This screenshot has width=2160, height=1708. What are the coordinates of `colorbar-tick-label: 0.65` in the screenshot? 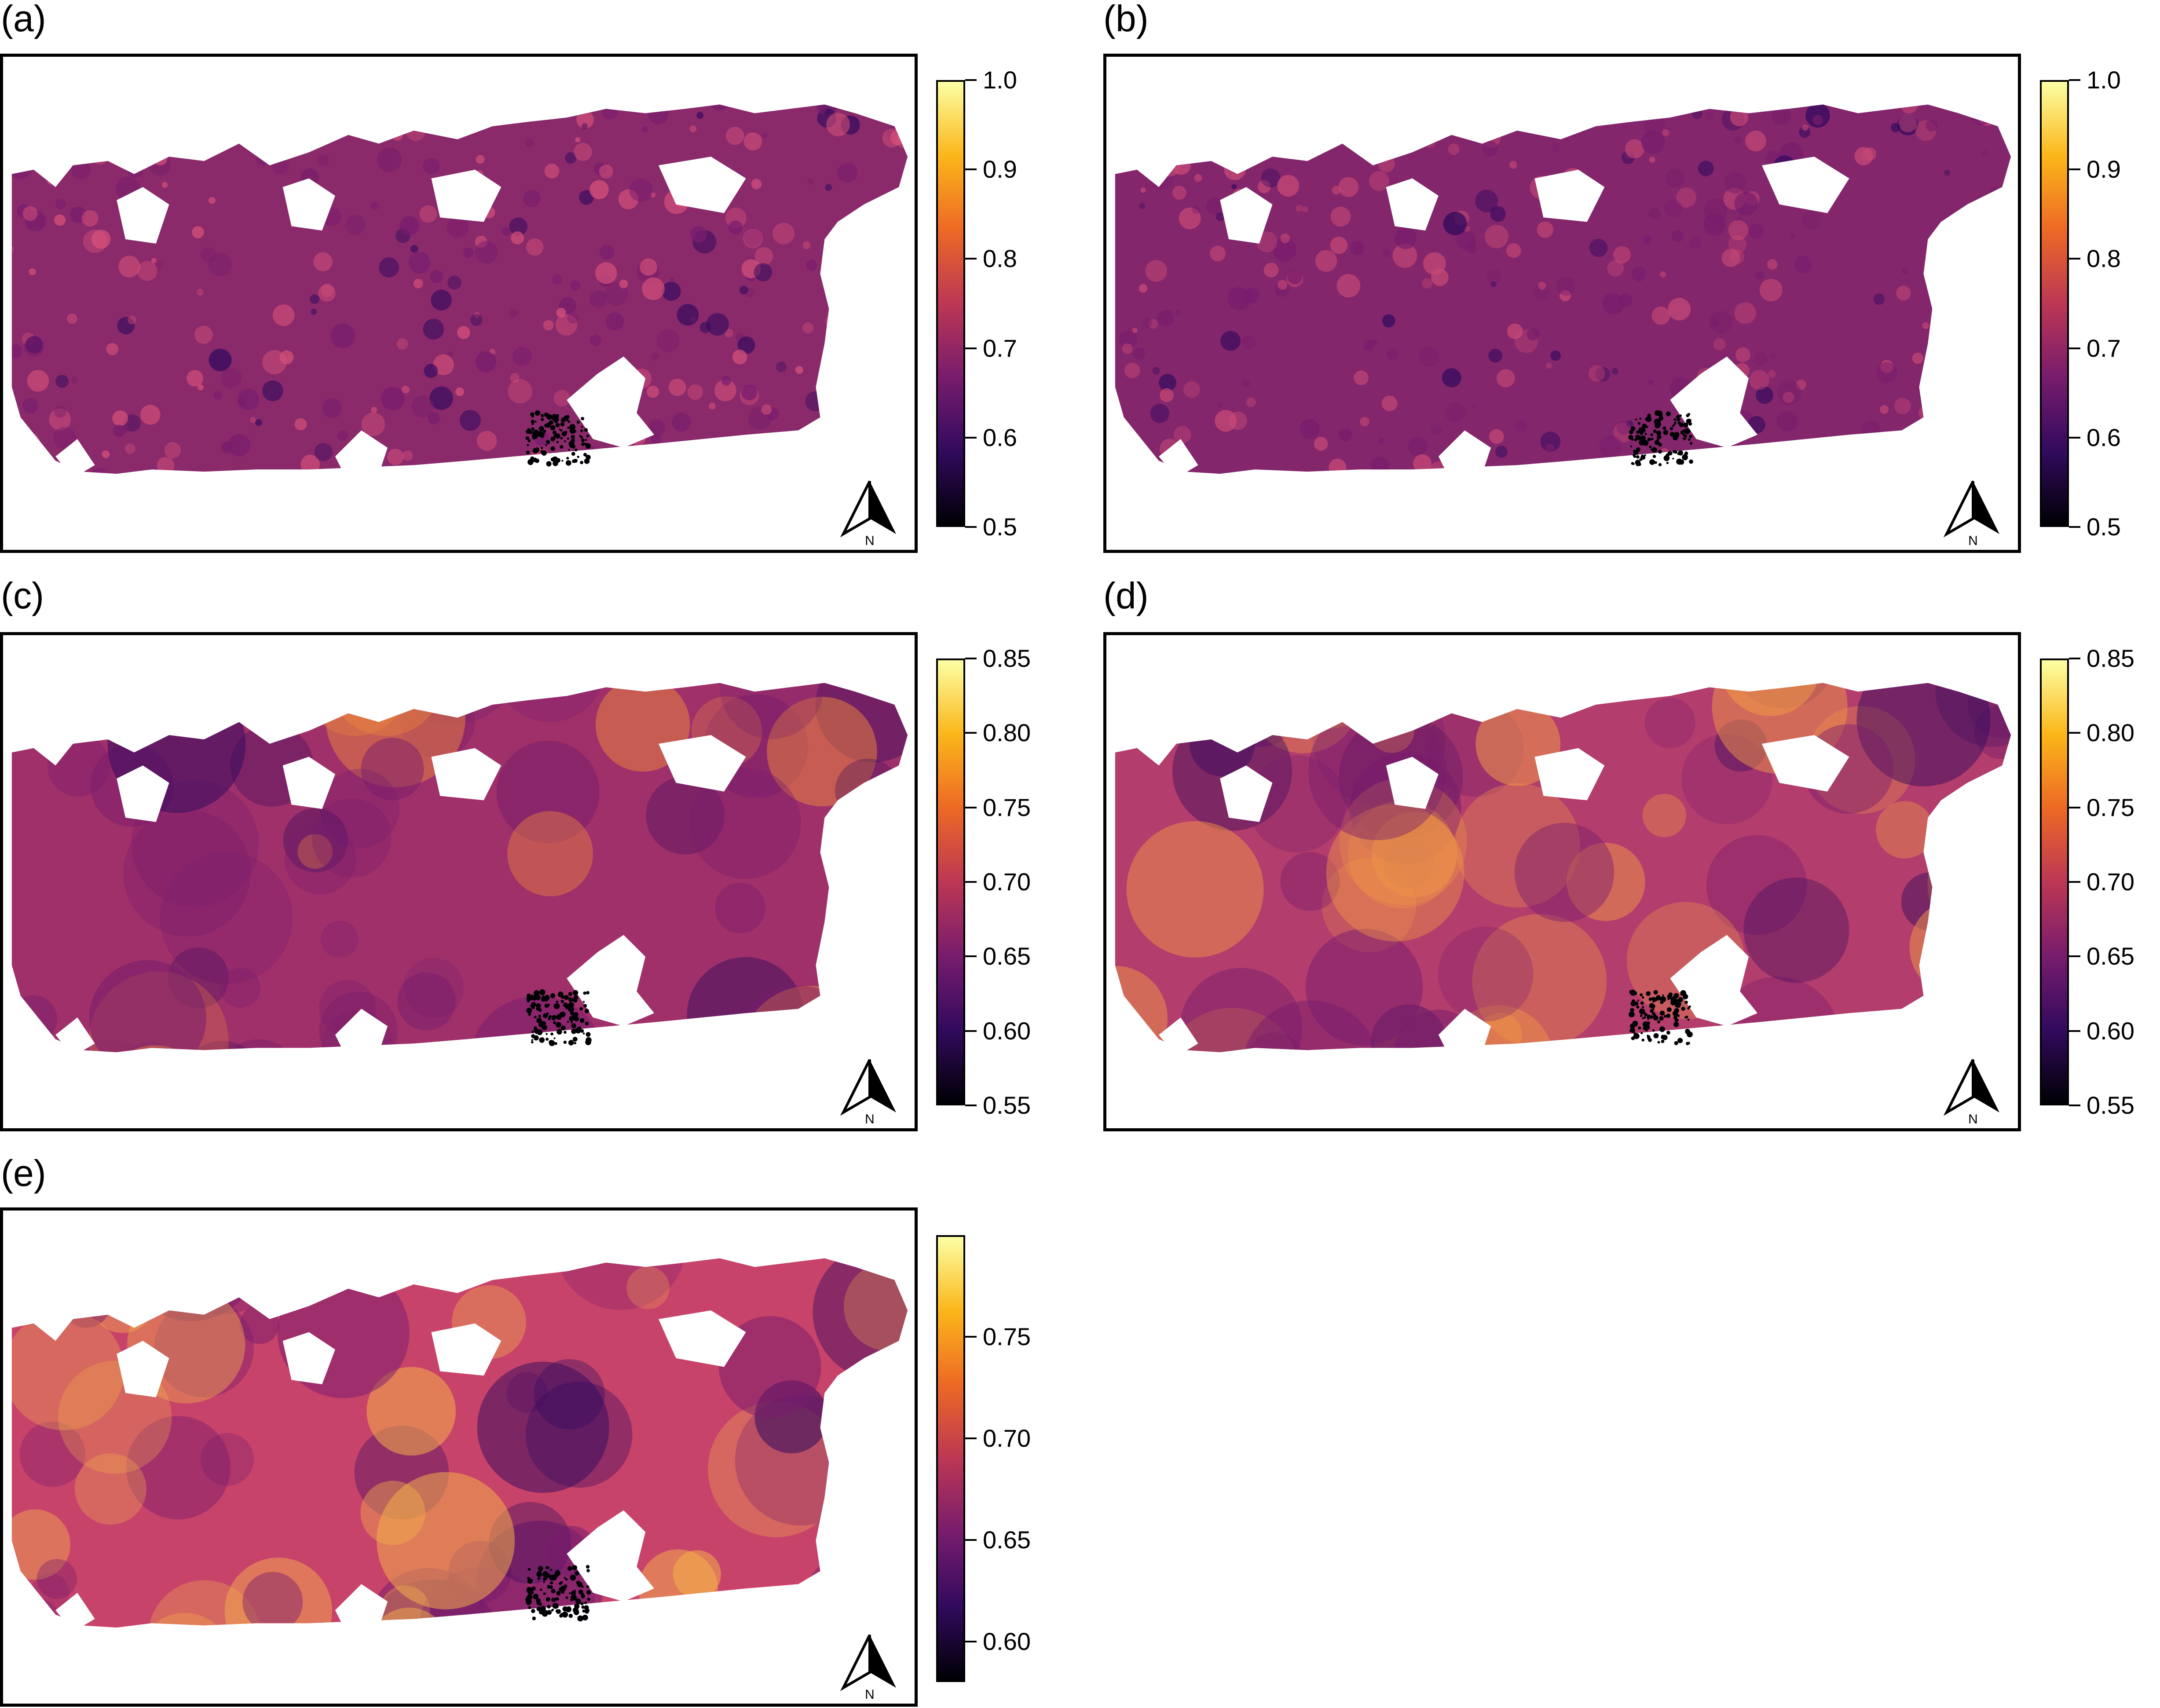 It's located at (1007, 1539).